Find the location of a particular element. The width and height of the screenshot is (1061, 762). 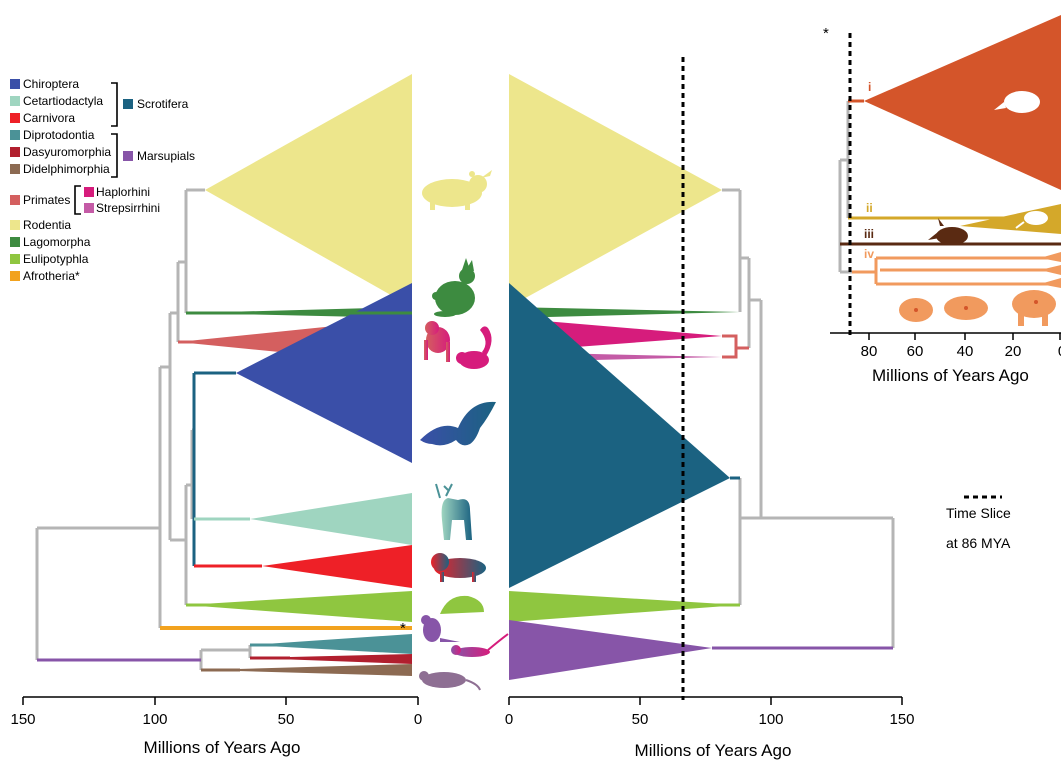

left-tick-label: 50 is located at coordinates (286, 719).